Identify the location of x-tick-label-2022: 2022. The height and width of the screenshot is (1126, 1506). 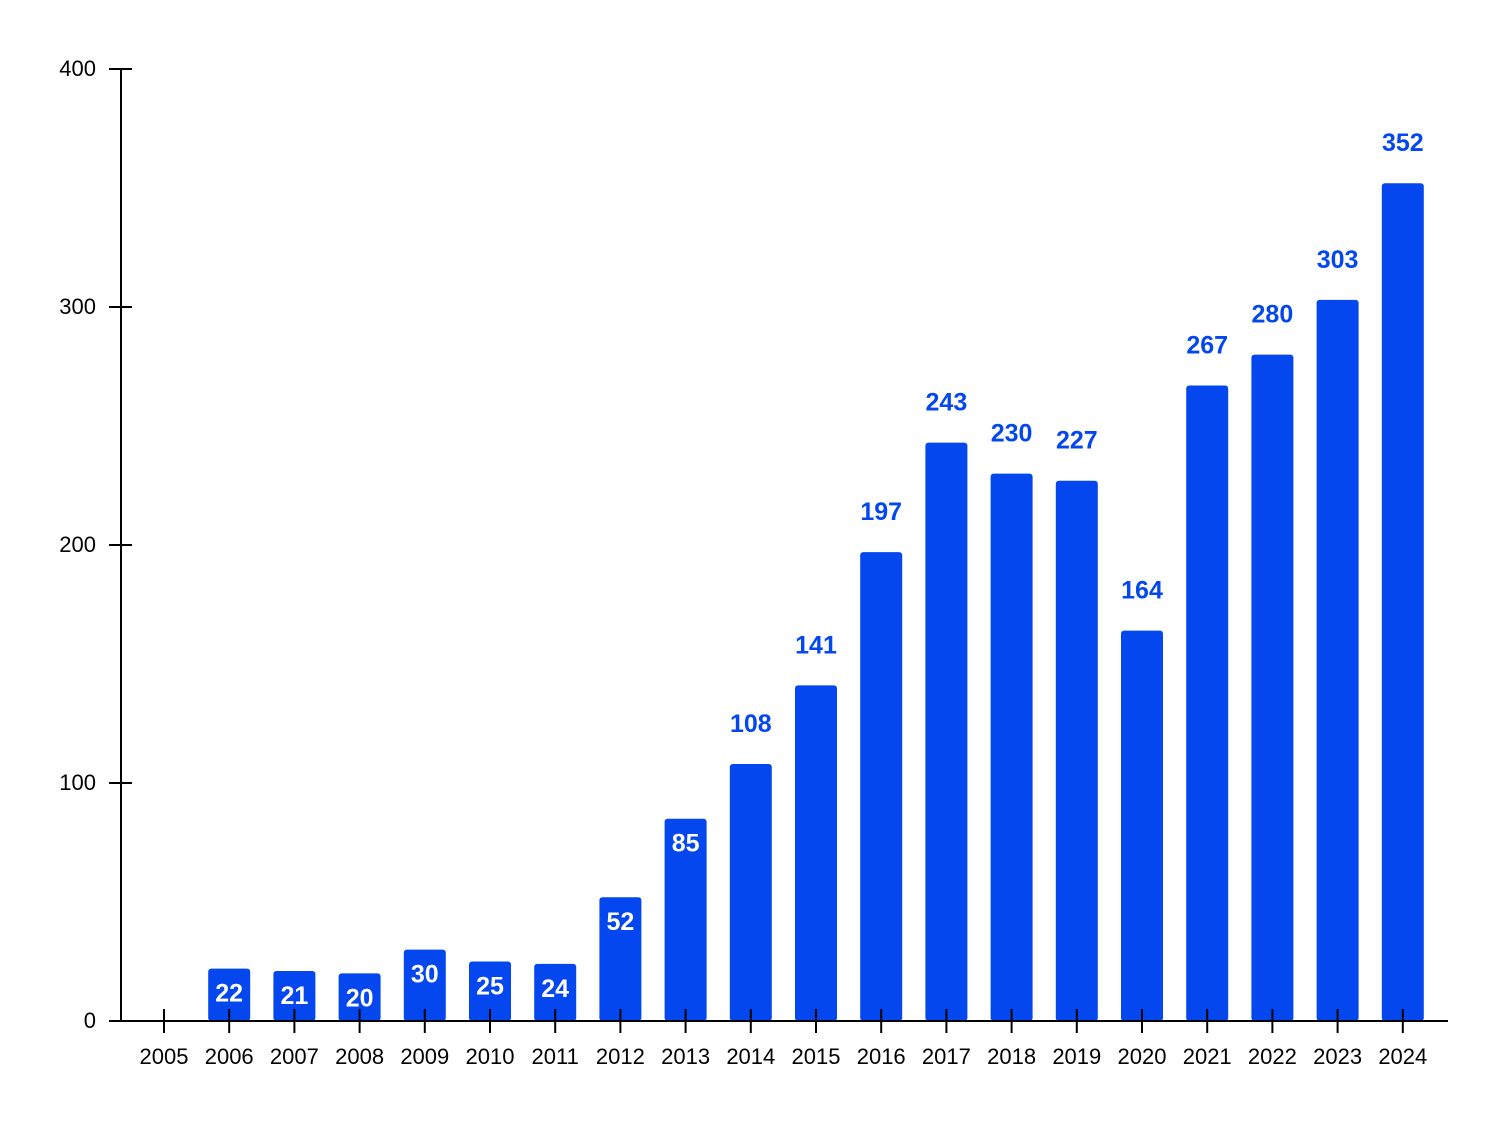
(1272, 1056).